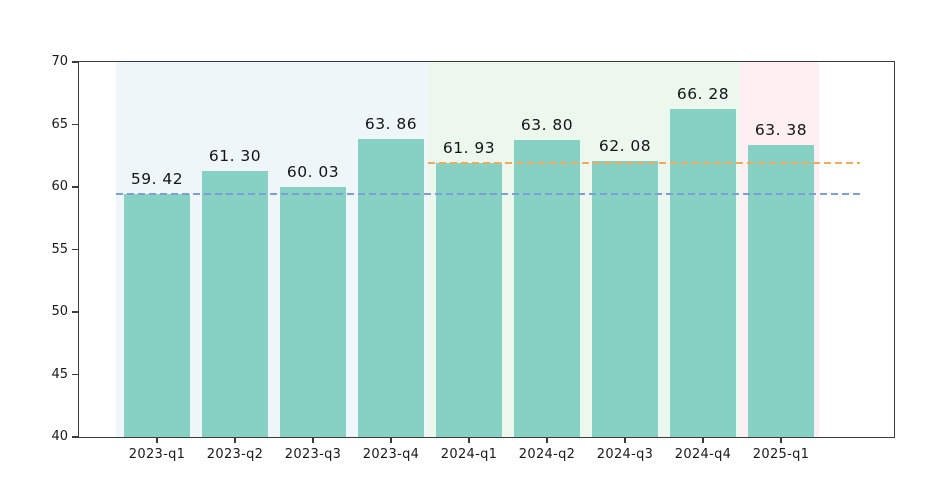 This screenshot has width=950, height=486. Describe the element at coordinates (313, 454) in the screenshot. I see `x-tick-label-2023-q3: 2023-q3` at that location.